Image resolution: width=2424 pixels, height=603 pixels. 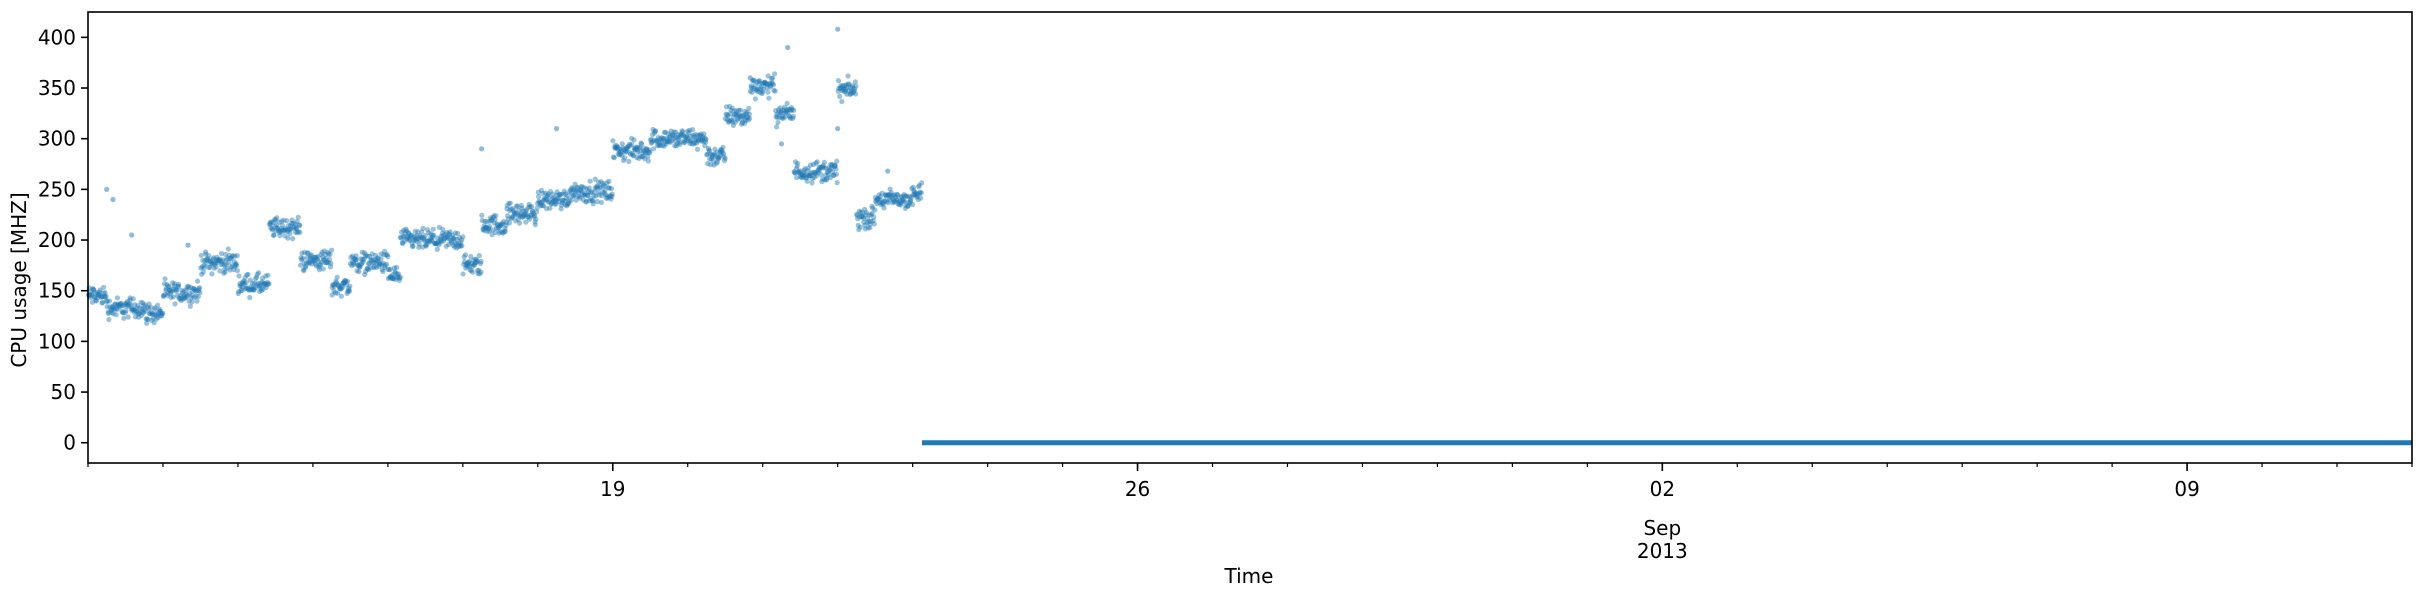 I want to click on y-tick-label: 200, so click(x=57, y=240).